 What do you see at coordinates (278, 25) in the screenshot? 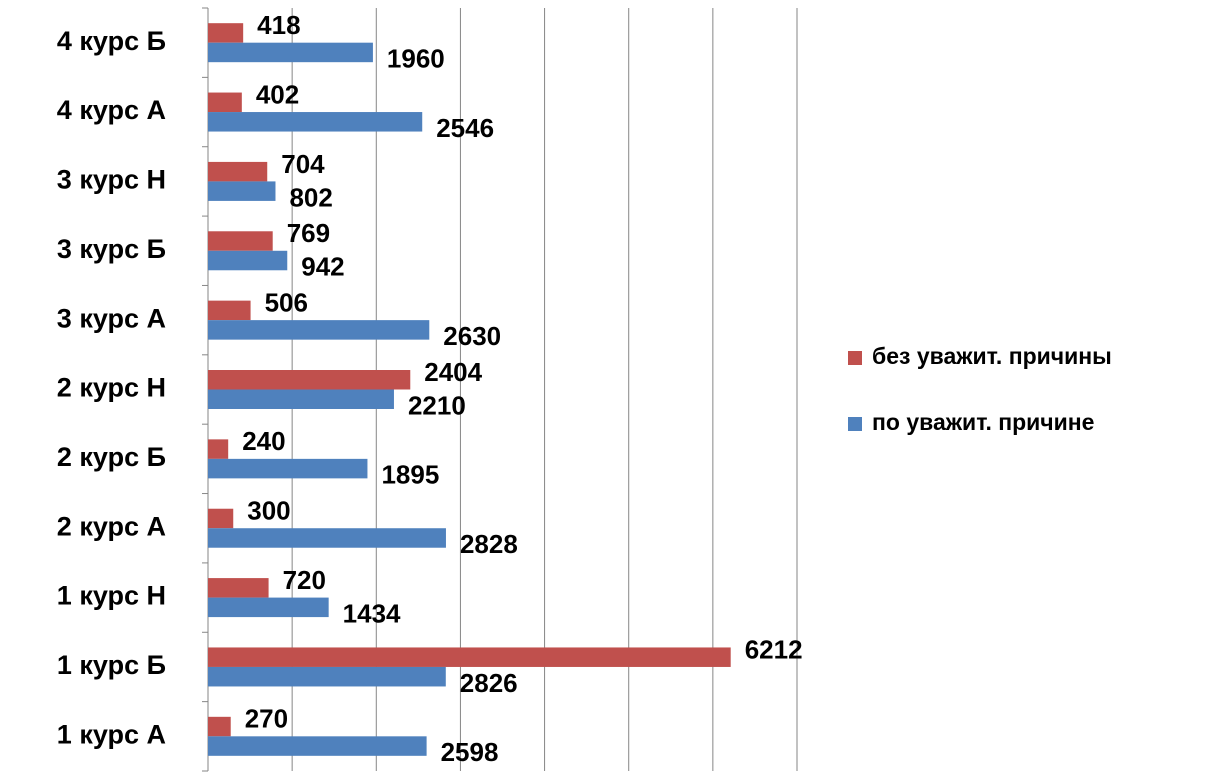
I see `data-label: 418` at bounding box center [278, 25].